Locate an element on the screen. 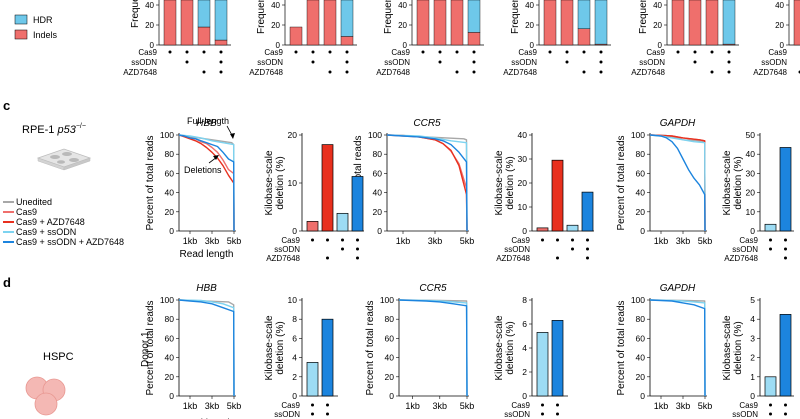 The width and height of the screenshot is (800, 419). x-tick-label: 3kb is located at coordinates (435, 241).